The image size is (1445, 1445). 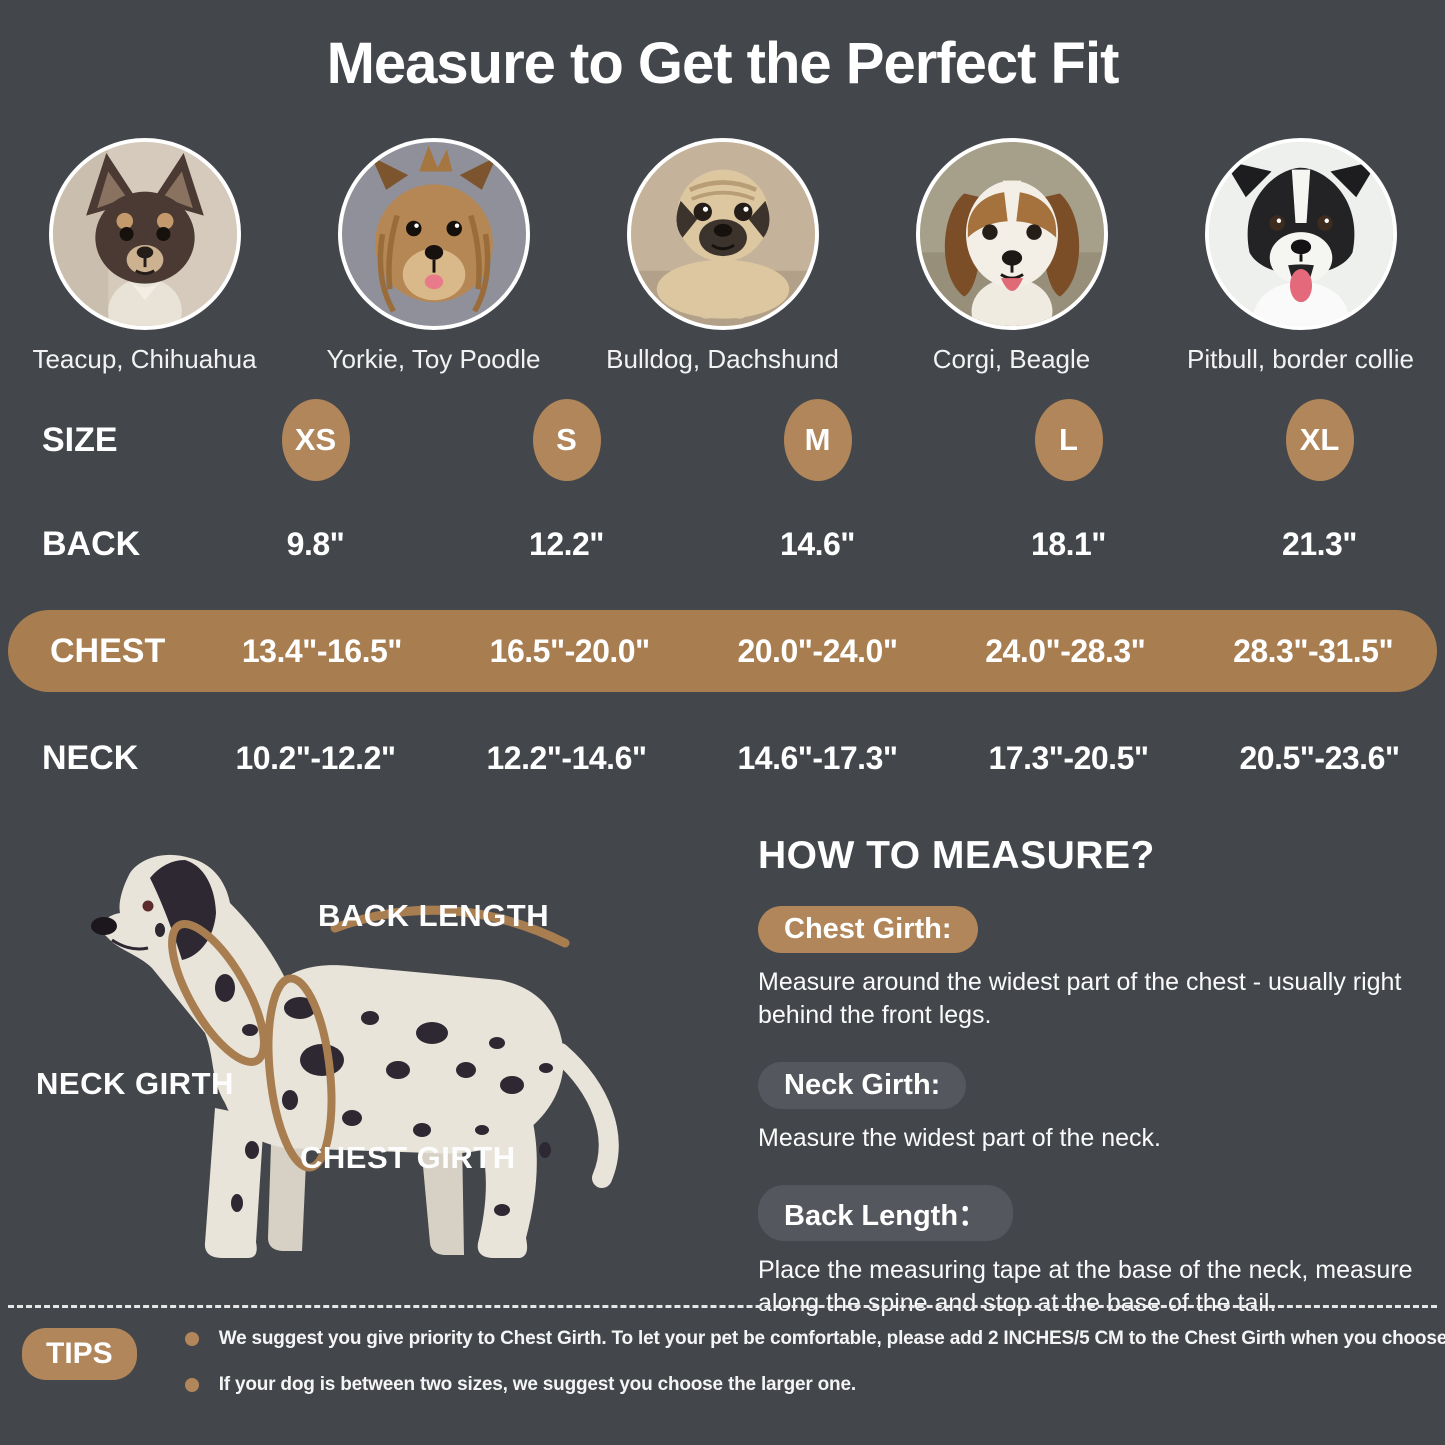 What do you see at coordinates (566, 440) in the screenshot?
I see `size-badge-s: S` at bounding box center [566, 440].